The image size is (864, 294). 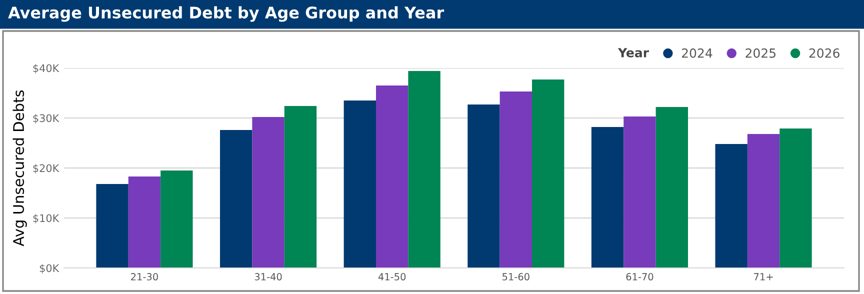 What do you see at coordinates (268, 276) in the screenshot?
I see `x-tick-label: 31-40` at bounding box center [268, 276].